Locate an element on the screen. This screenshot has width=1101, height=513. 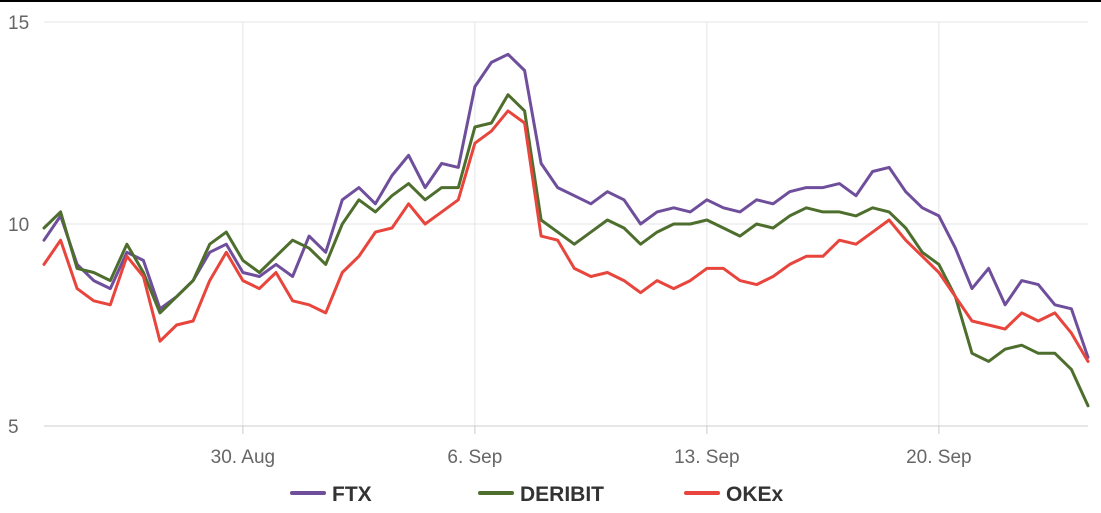
legend-item-deribit: DERIBIT is located at coordinates (541, 494).